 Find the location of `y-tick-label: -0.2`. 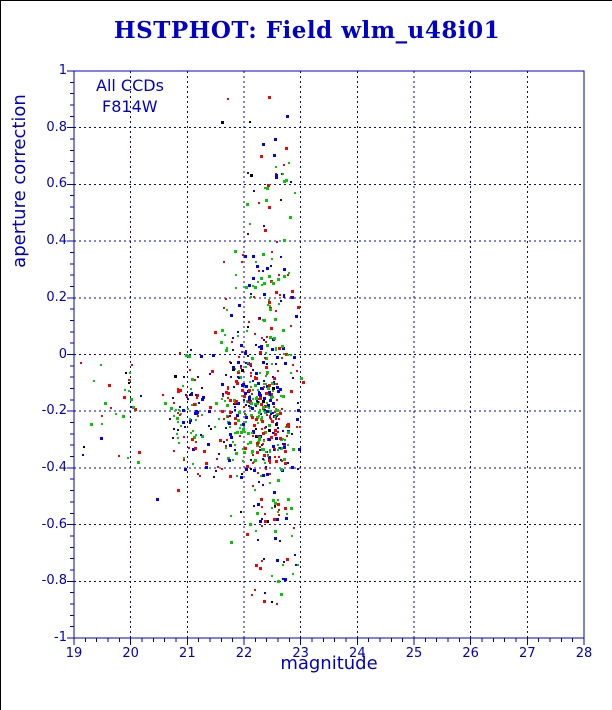

y-tick-label: -0.2 is located at coordinates (54, 411).